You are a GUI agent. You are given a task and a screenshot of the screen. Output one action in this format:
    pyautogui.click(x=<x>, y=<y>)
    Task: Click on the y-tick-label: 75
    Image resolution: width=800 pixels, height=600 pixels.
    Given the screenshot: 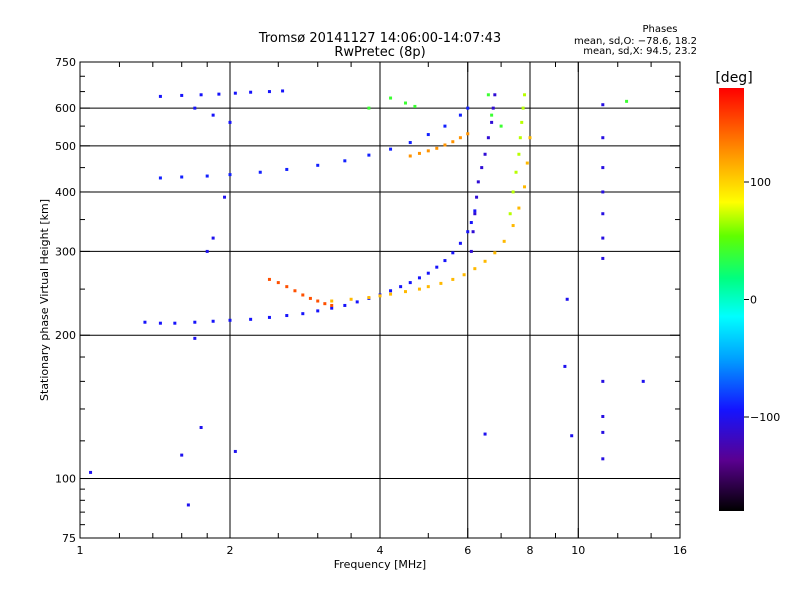 What is the action you would take?
    pyautogui.click(x=69, y=538)
    